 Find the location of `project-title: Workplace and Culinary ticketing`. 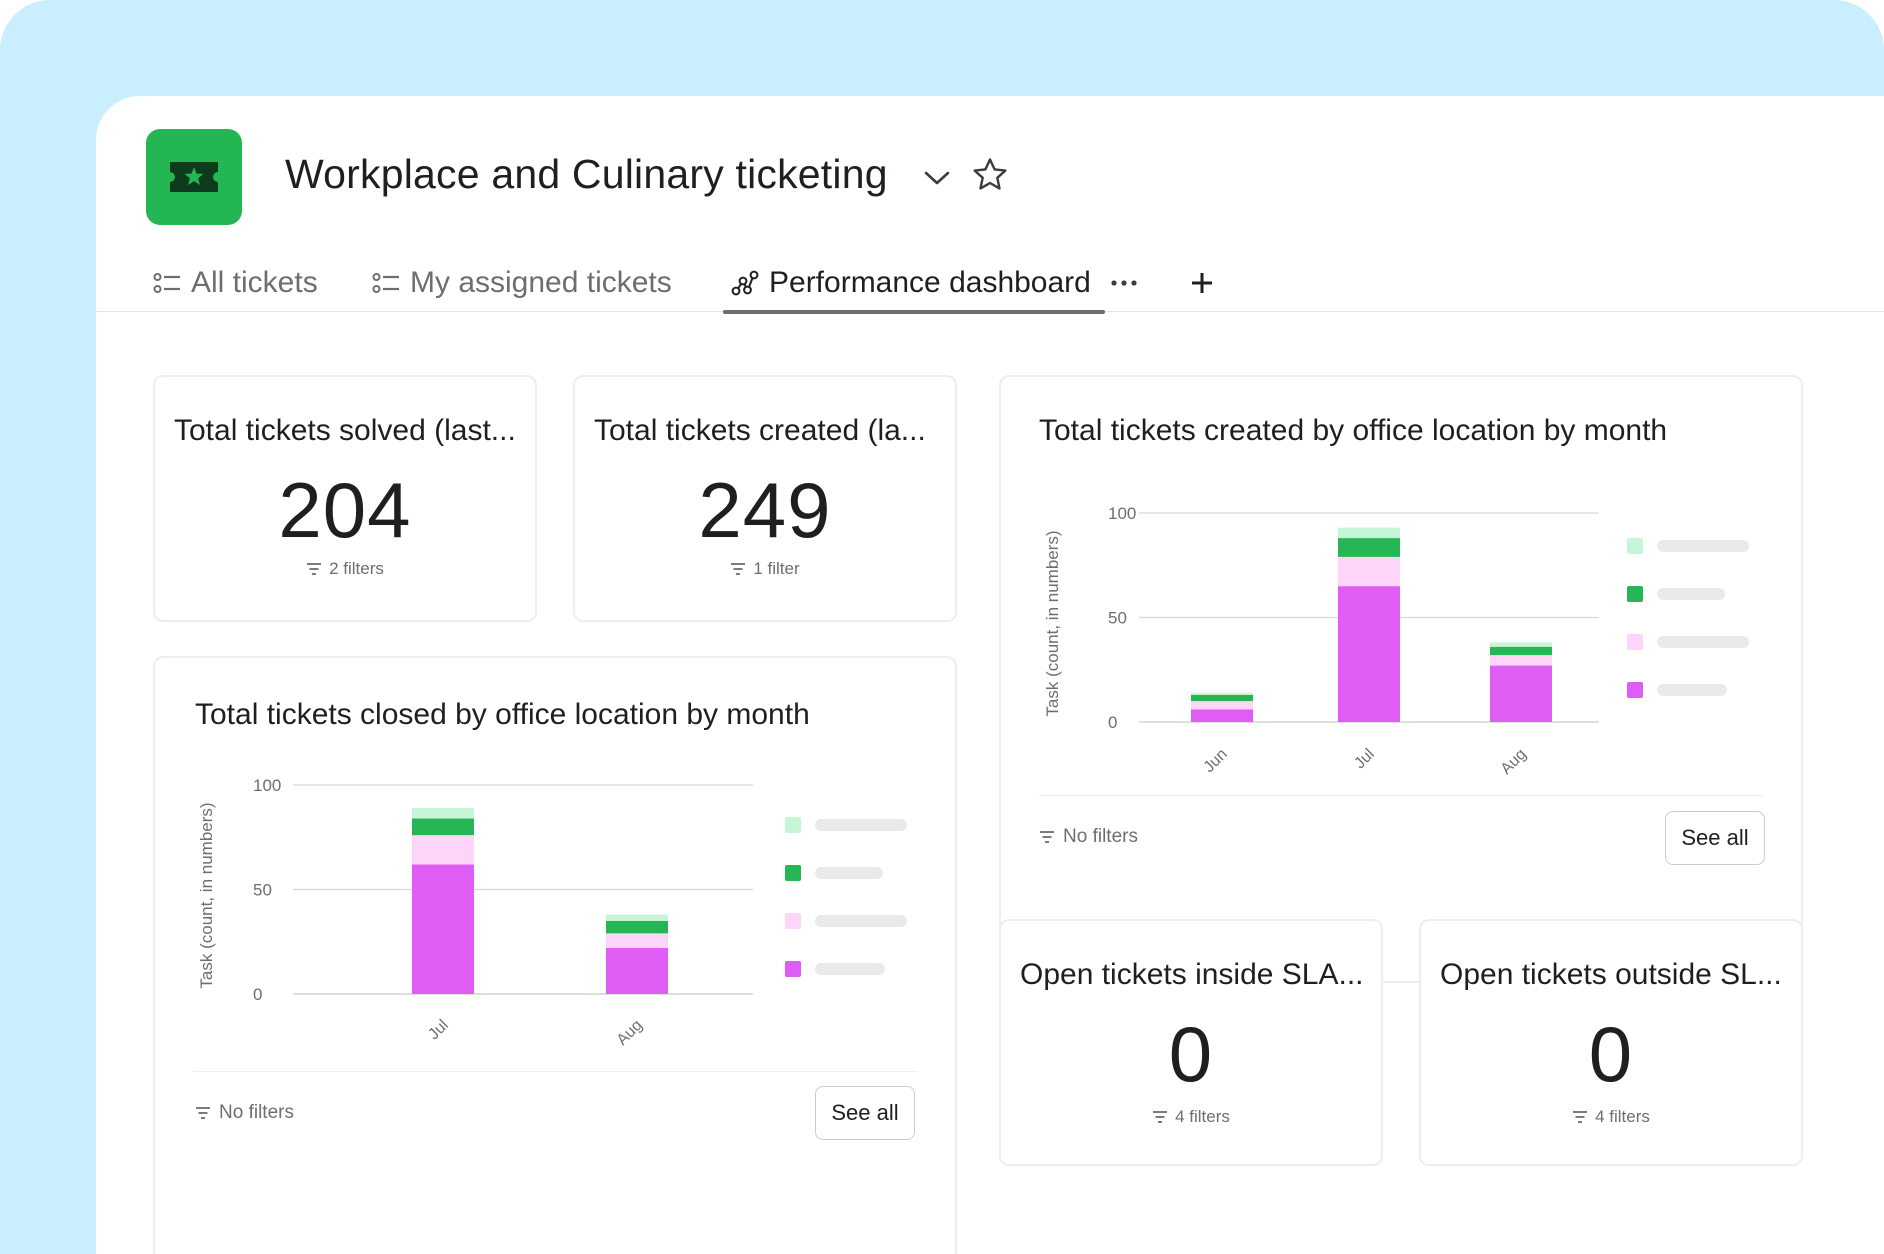

project-title: Workplace and Culinary ticketing is located at coordinates (586, 174).